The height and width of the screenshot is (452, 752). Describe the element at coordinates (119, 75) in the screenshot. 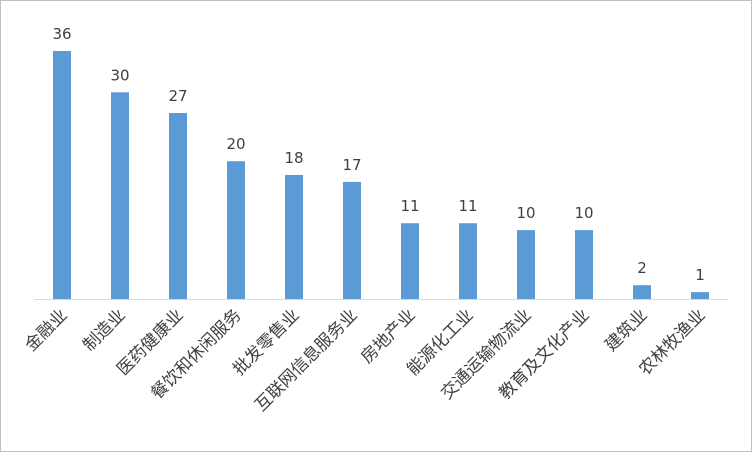

I see `data-label: 30` at that location.